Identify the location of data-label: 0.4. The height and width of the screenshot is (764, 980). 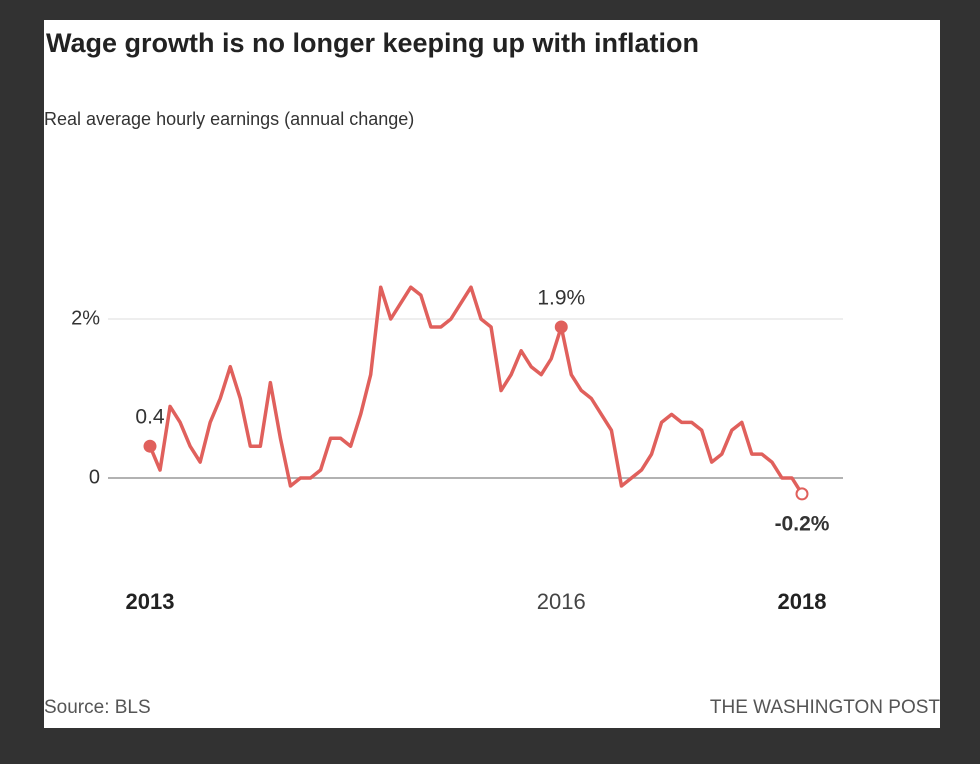
(150, 417).